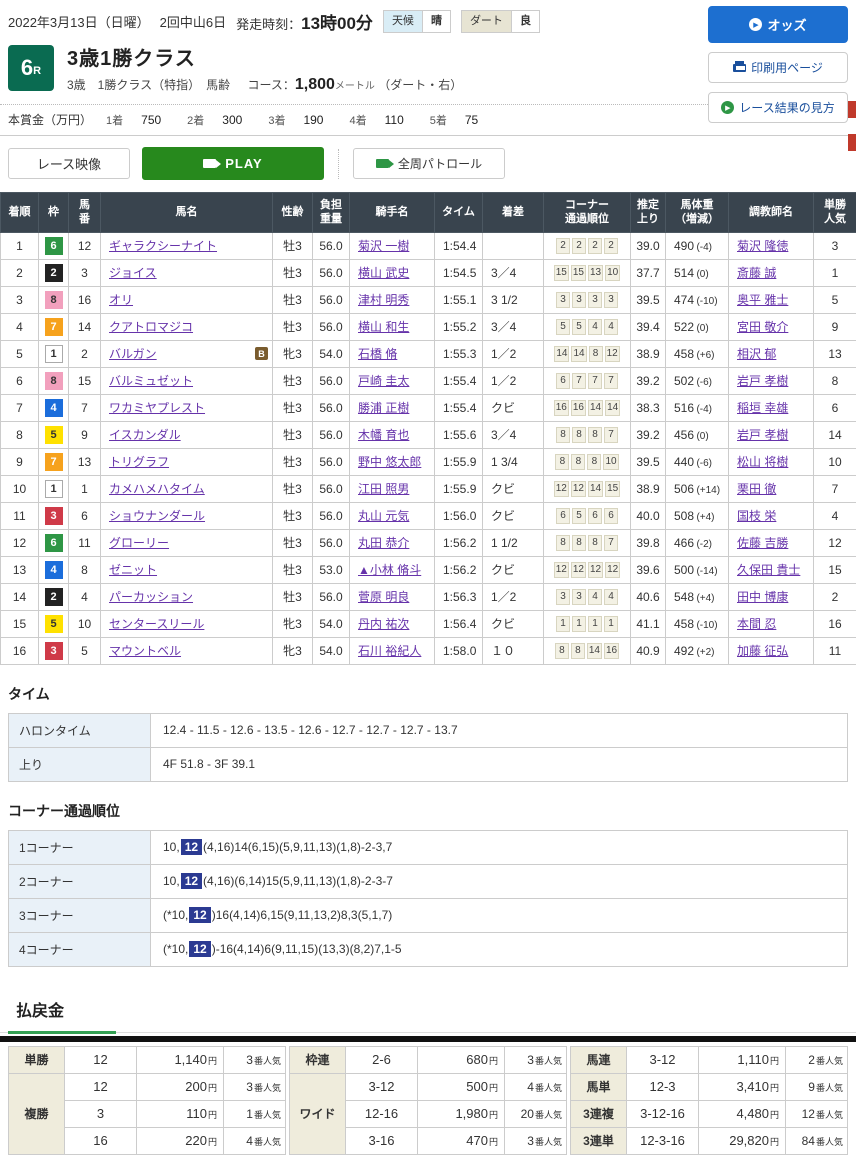 This screenshot has height=1155, width=856. What do you see at coordinates (151, 380) in the screenshot?
I see `horse-name-link: バルミュゼット` at bounding box center [151, 380].